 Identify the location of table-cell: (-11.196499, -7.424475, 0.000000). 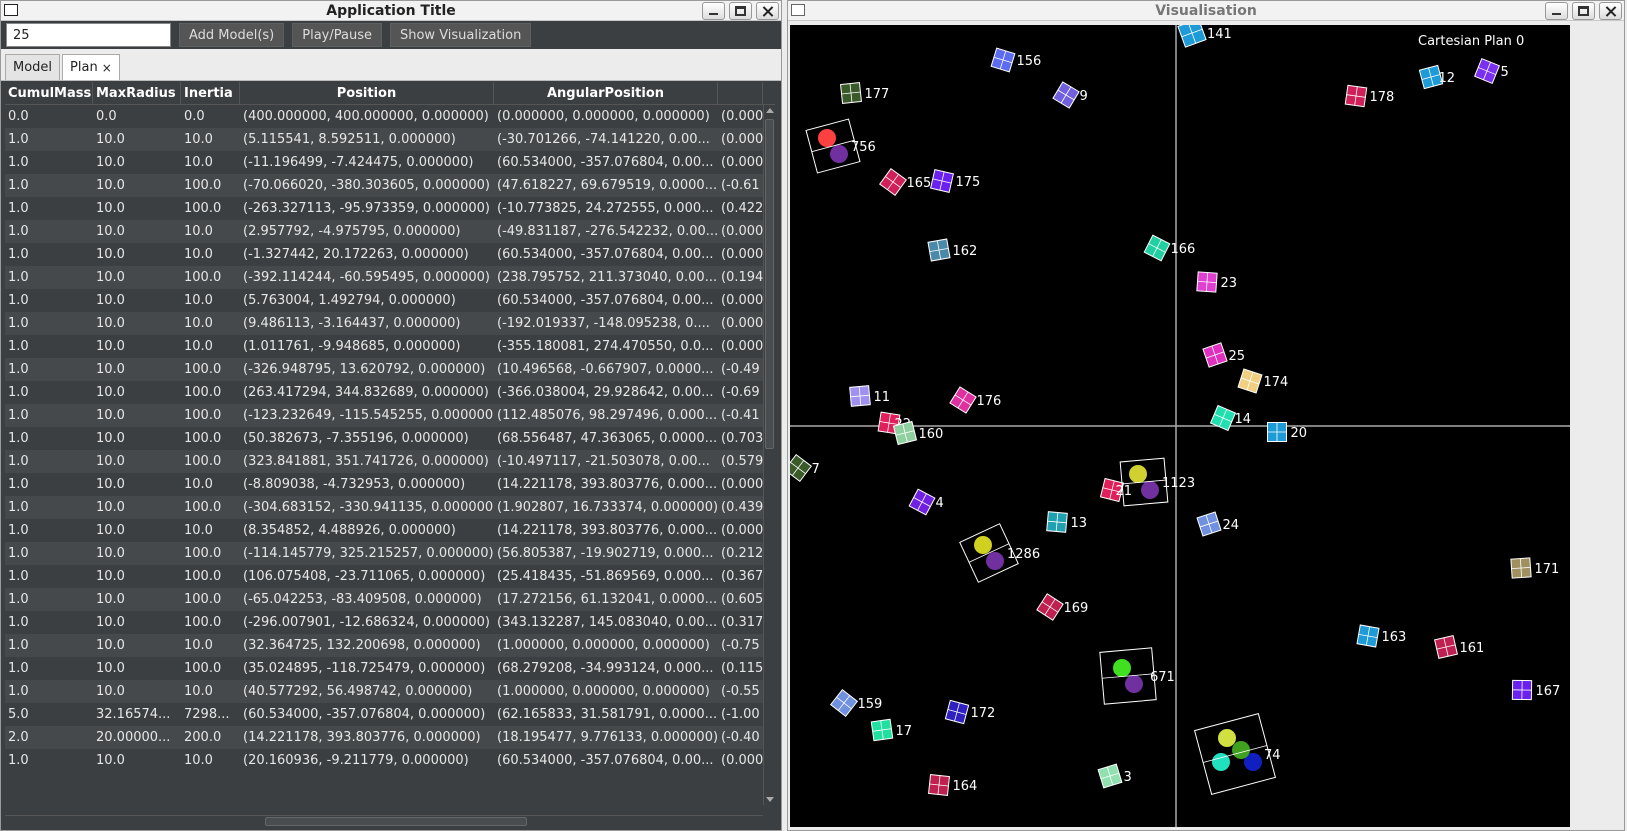
(358, 162).